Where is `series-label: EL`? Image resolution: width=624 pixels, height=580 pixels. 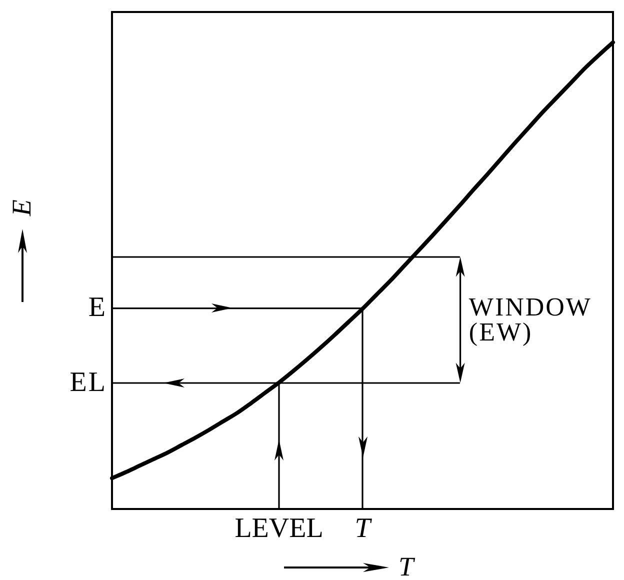 series-label: EL is located at coordinates (88, 382).